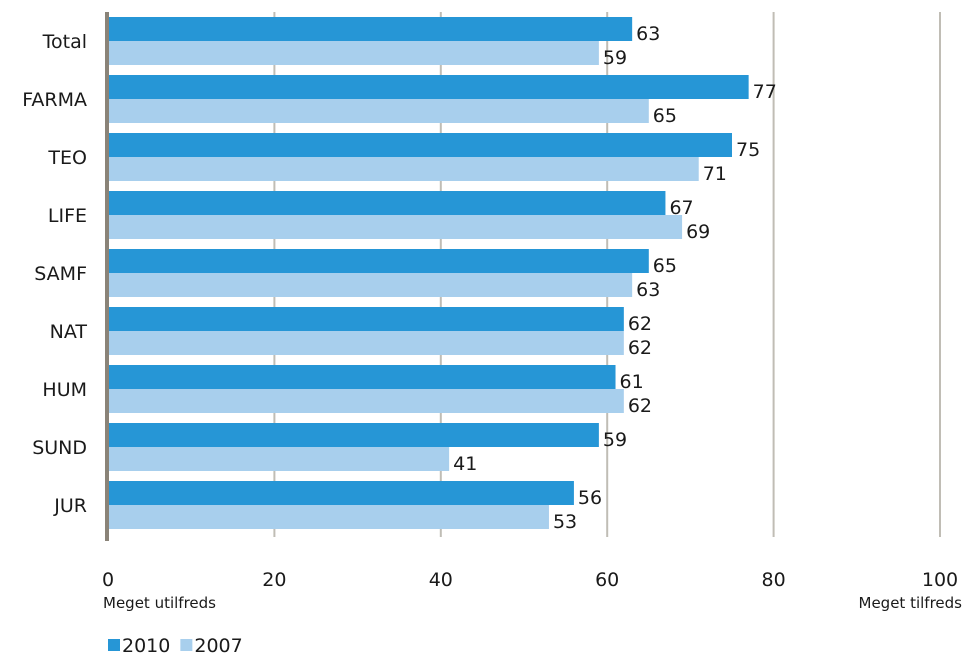 The image size is (965, 657). What do you see at coordinates (632, 382) in the screenshot?
I see `value-label-hum-2010: 61` at bounding box center [632, 382].